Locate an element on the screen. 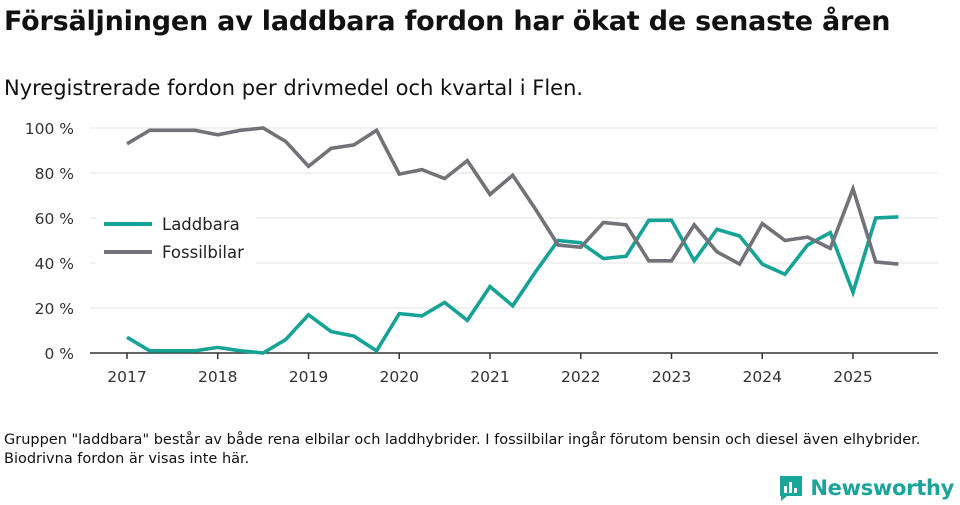 The image size is (960, 505). y-tick-label: 40 % is located at coordinates (54, 264).